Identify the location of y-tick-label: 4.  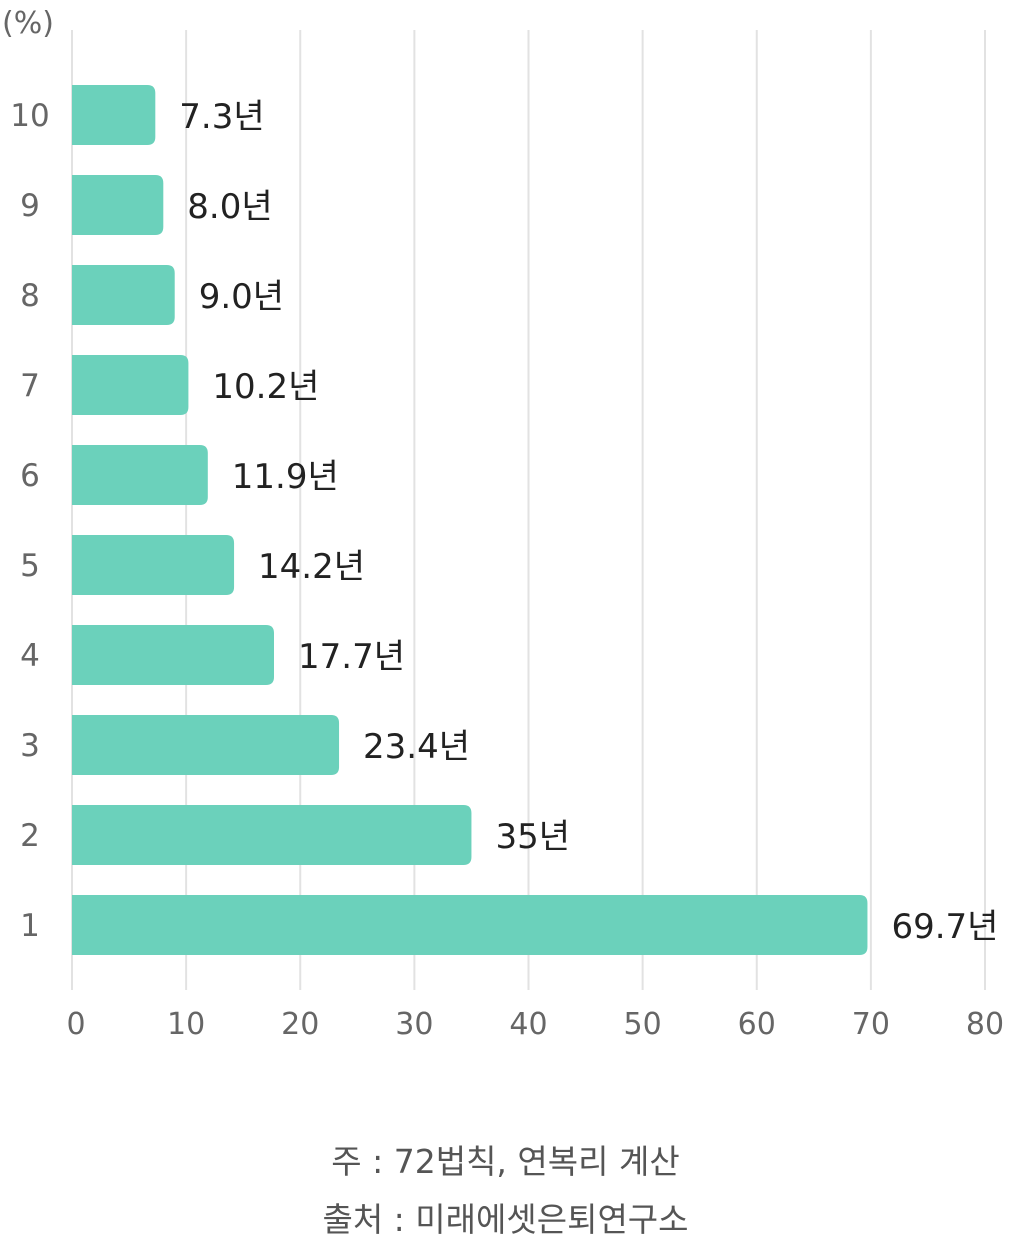
(30, 656).